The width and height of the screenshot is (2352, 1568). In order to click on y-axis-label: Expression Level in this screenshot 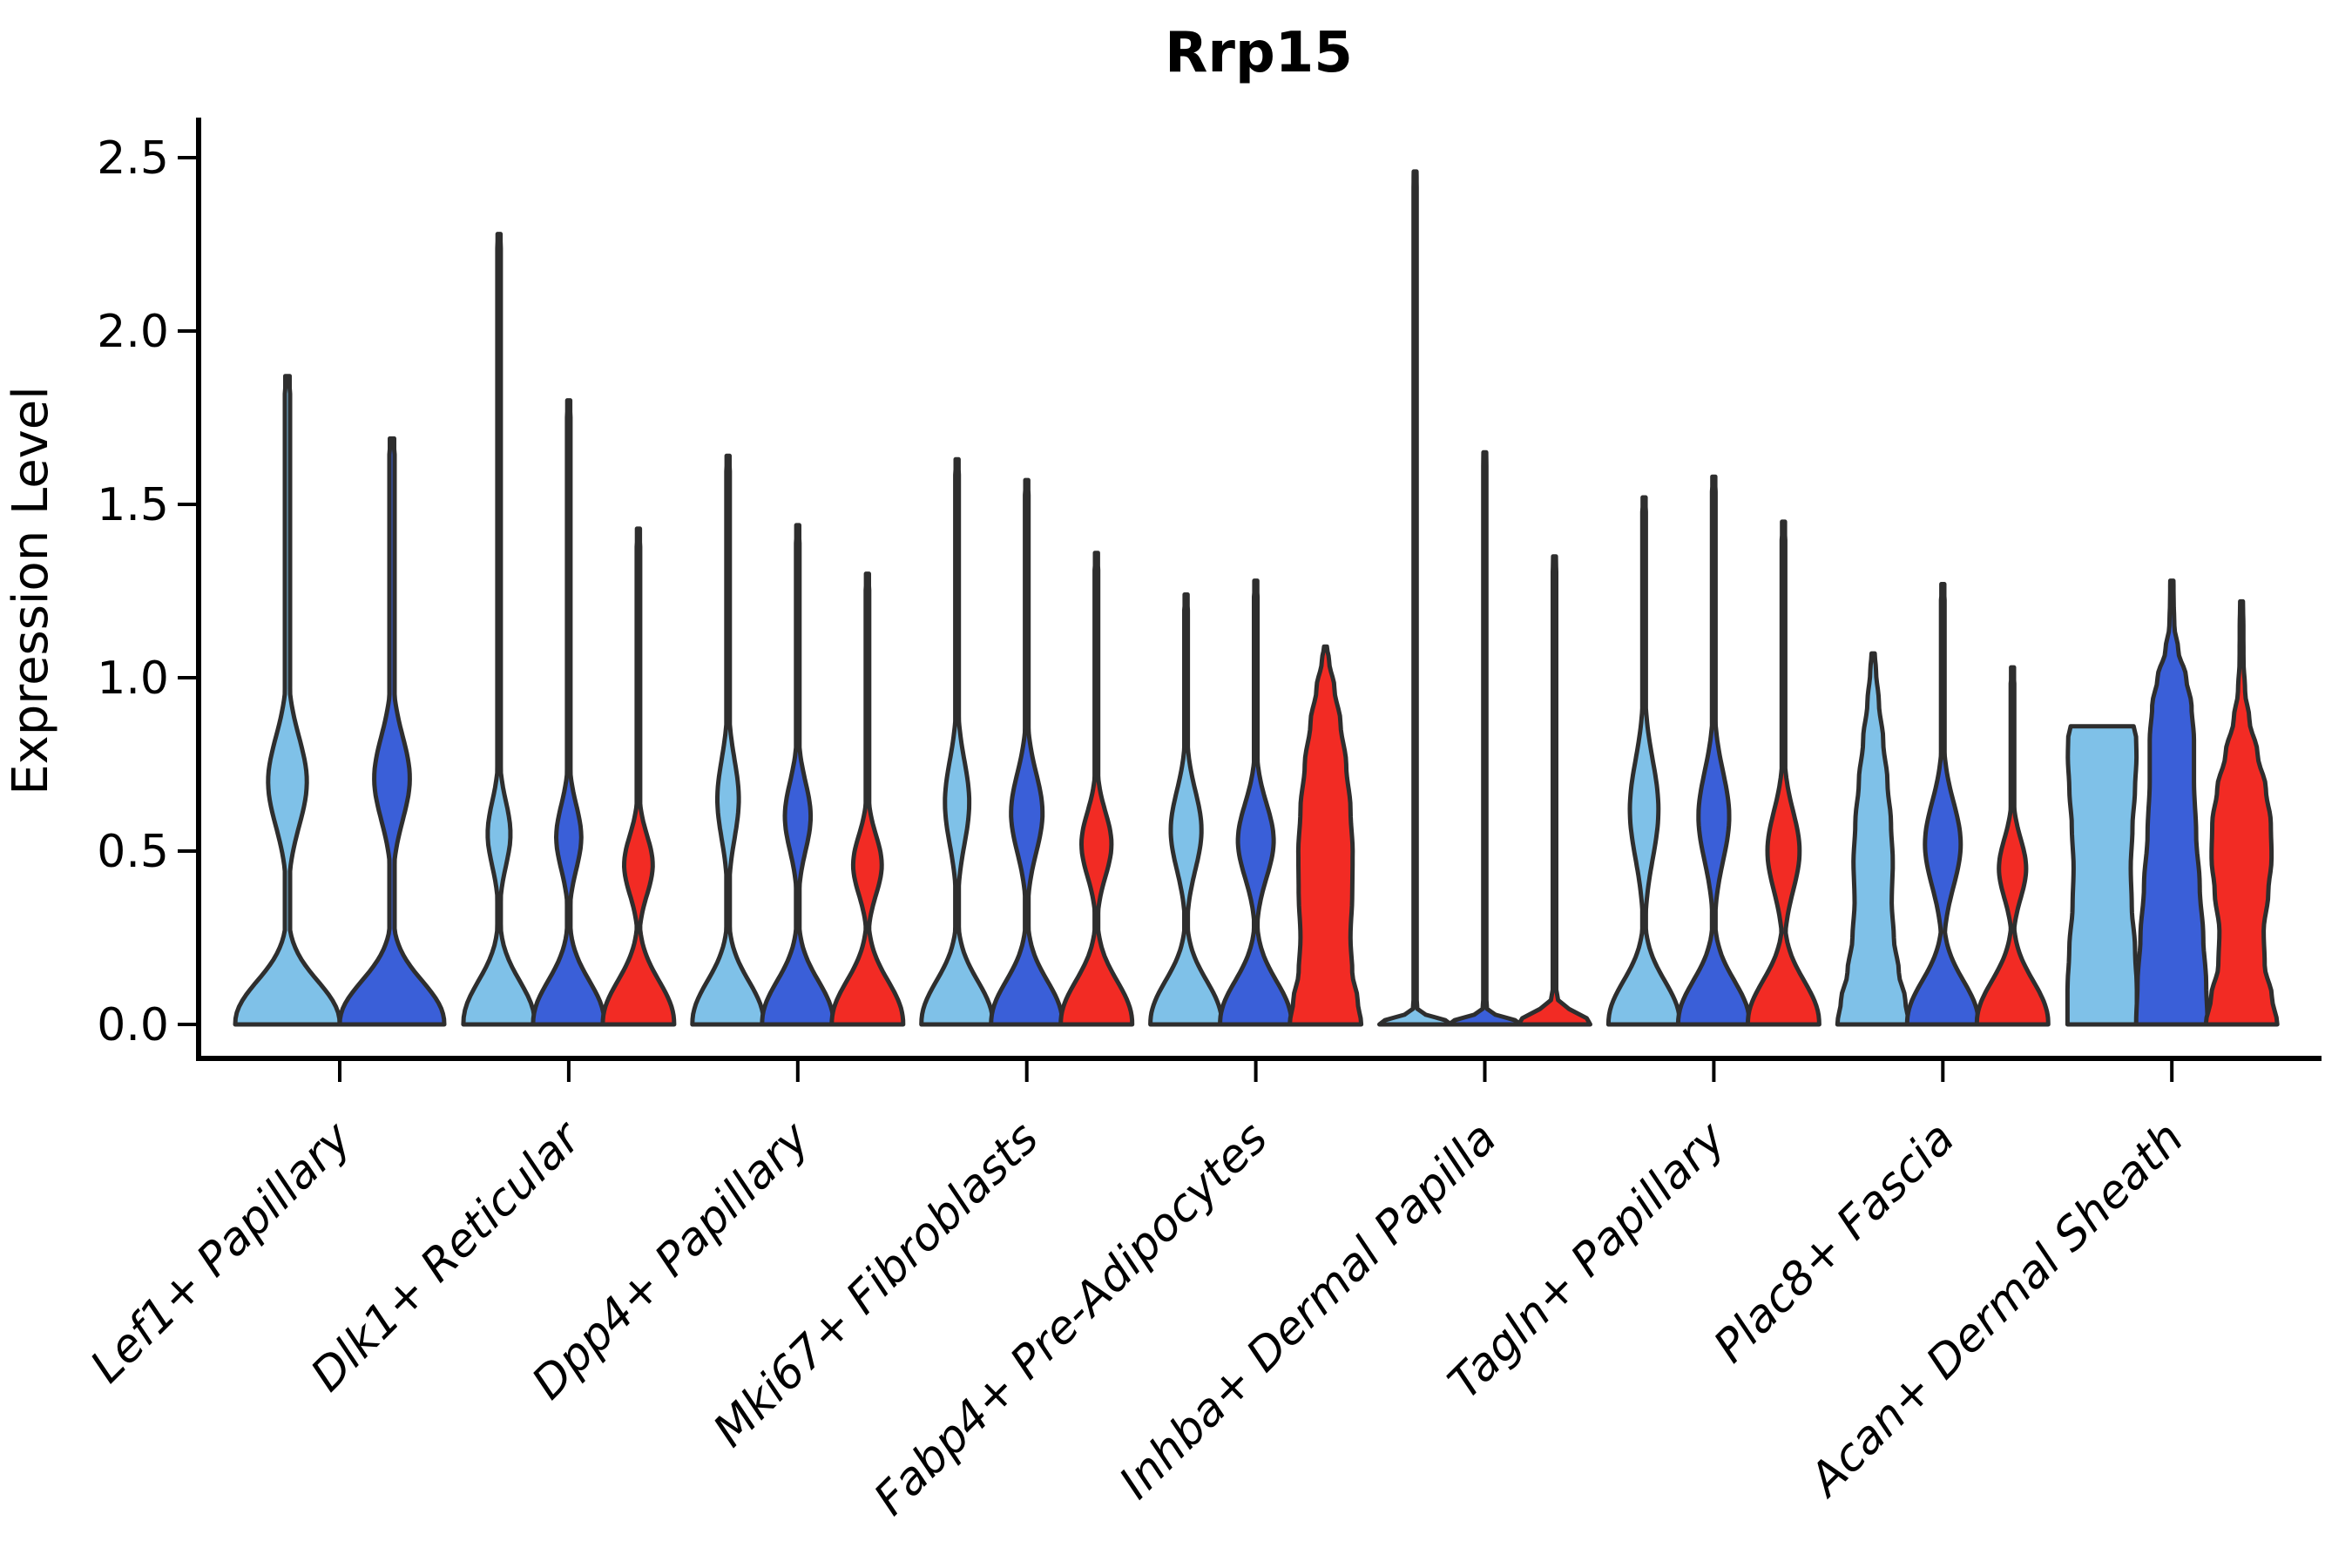, I will do `click(31, 590)`.